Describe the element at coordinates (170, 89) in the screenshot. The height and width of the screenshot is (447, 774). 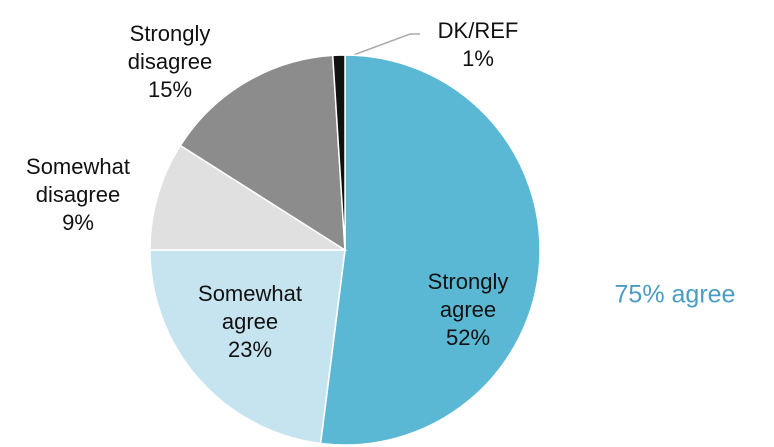
I see `slice-value: 15%` at that location.